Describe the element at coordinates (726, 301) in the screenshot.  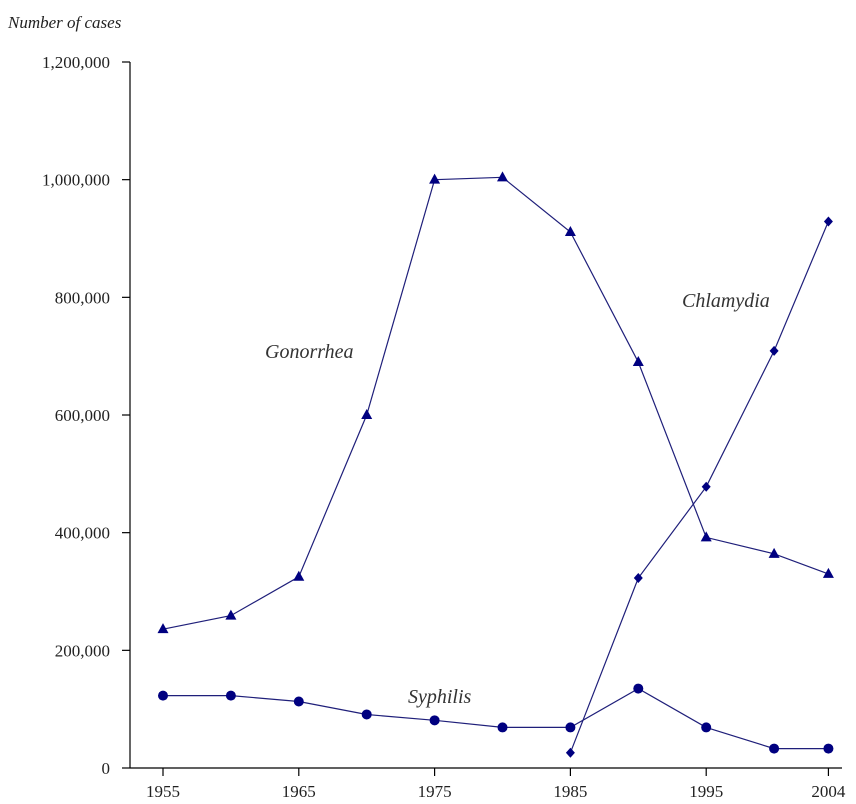
I see `chlamydia-label: Chlamydia` at that location.